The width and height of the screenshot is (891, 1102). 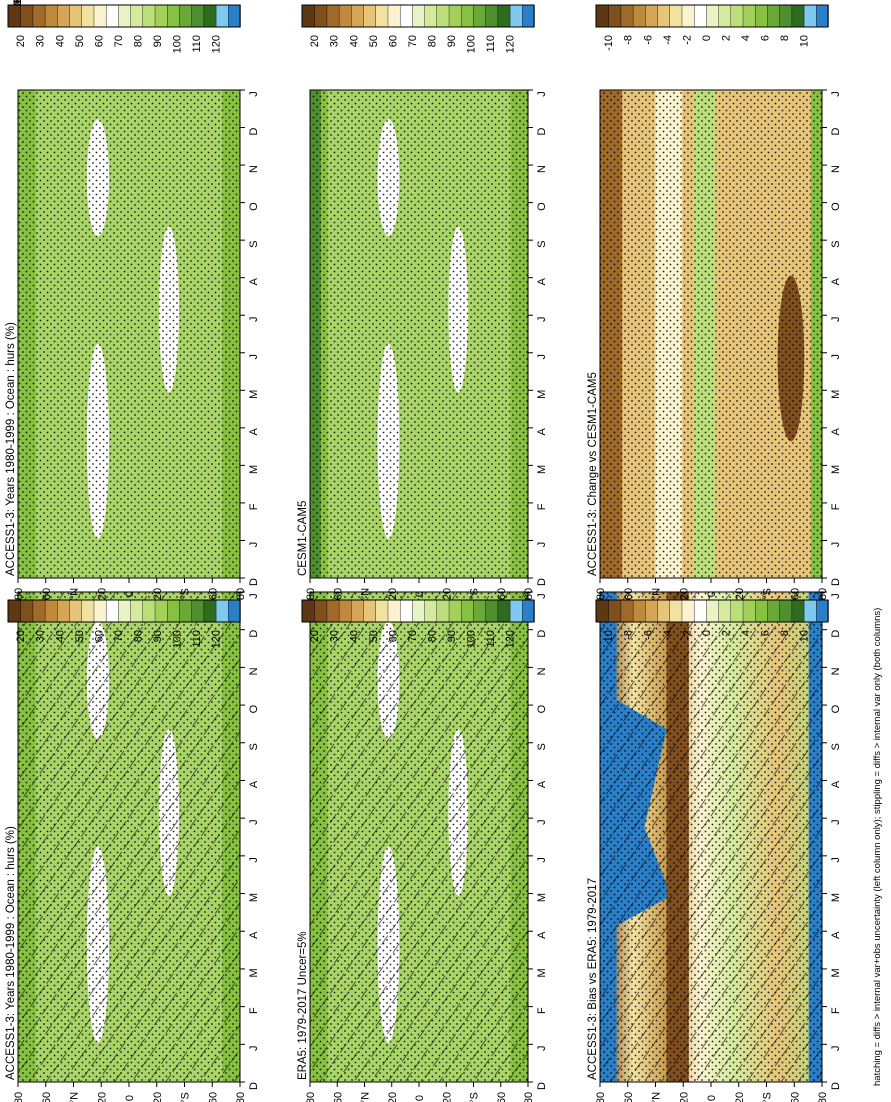 What do you see at coordinates (197, 639) in the screenshot?
I see `colorbar-label: 110` at bounding box center [197, 639].